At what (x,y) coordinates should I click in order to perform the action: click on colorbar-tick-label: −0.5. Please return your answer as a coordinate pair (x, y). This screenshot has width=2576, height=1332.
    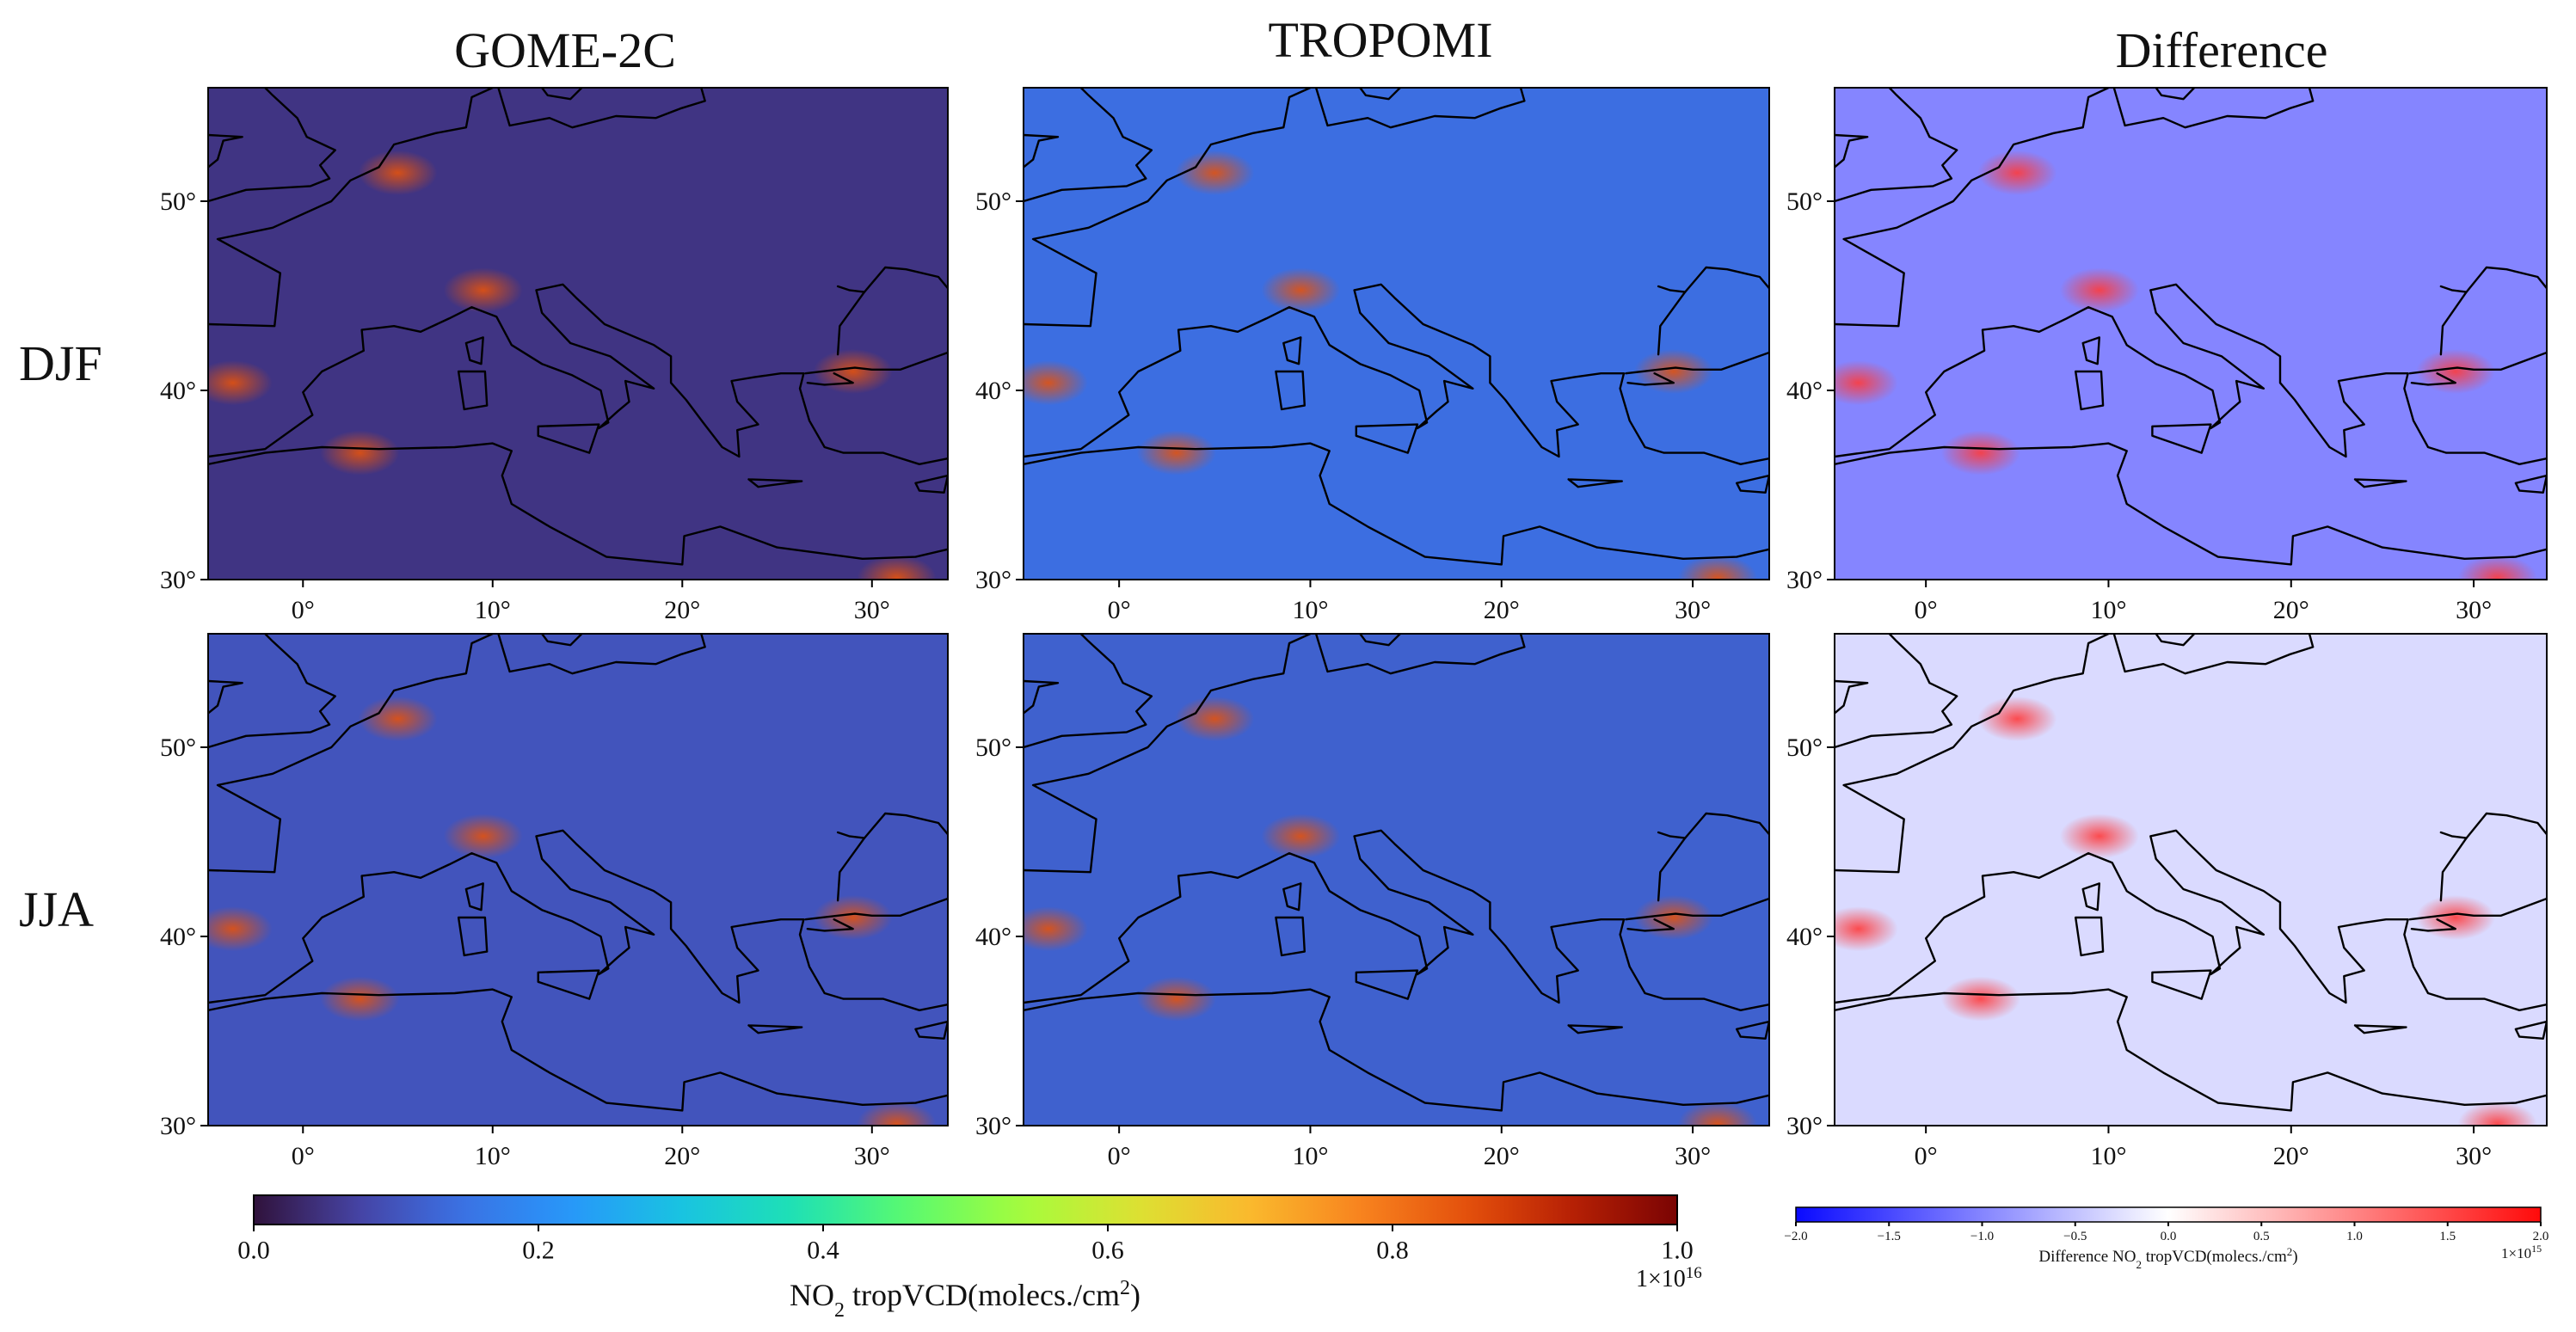
    Looking at the image, I should click on (2075, 1237).